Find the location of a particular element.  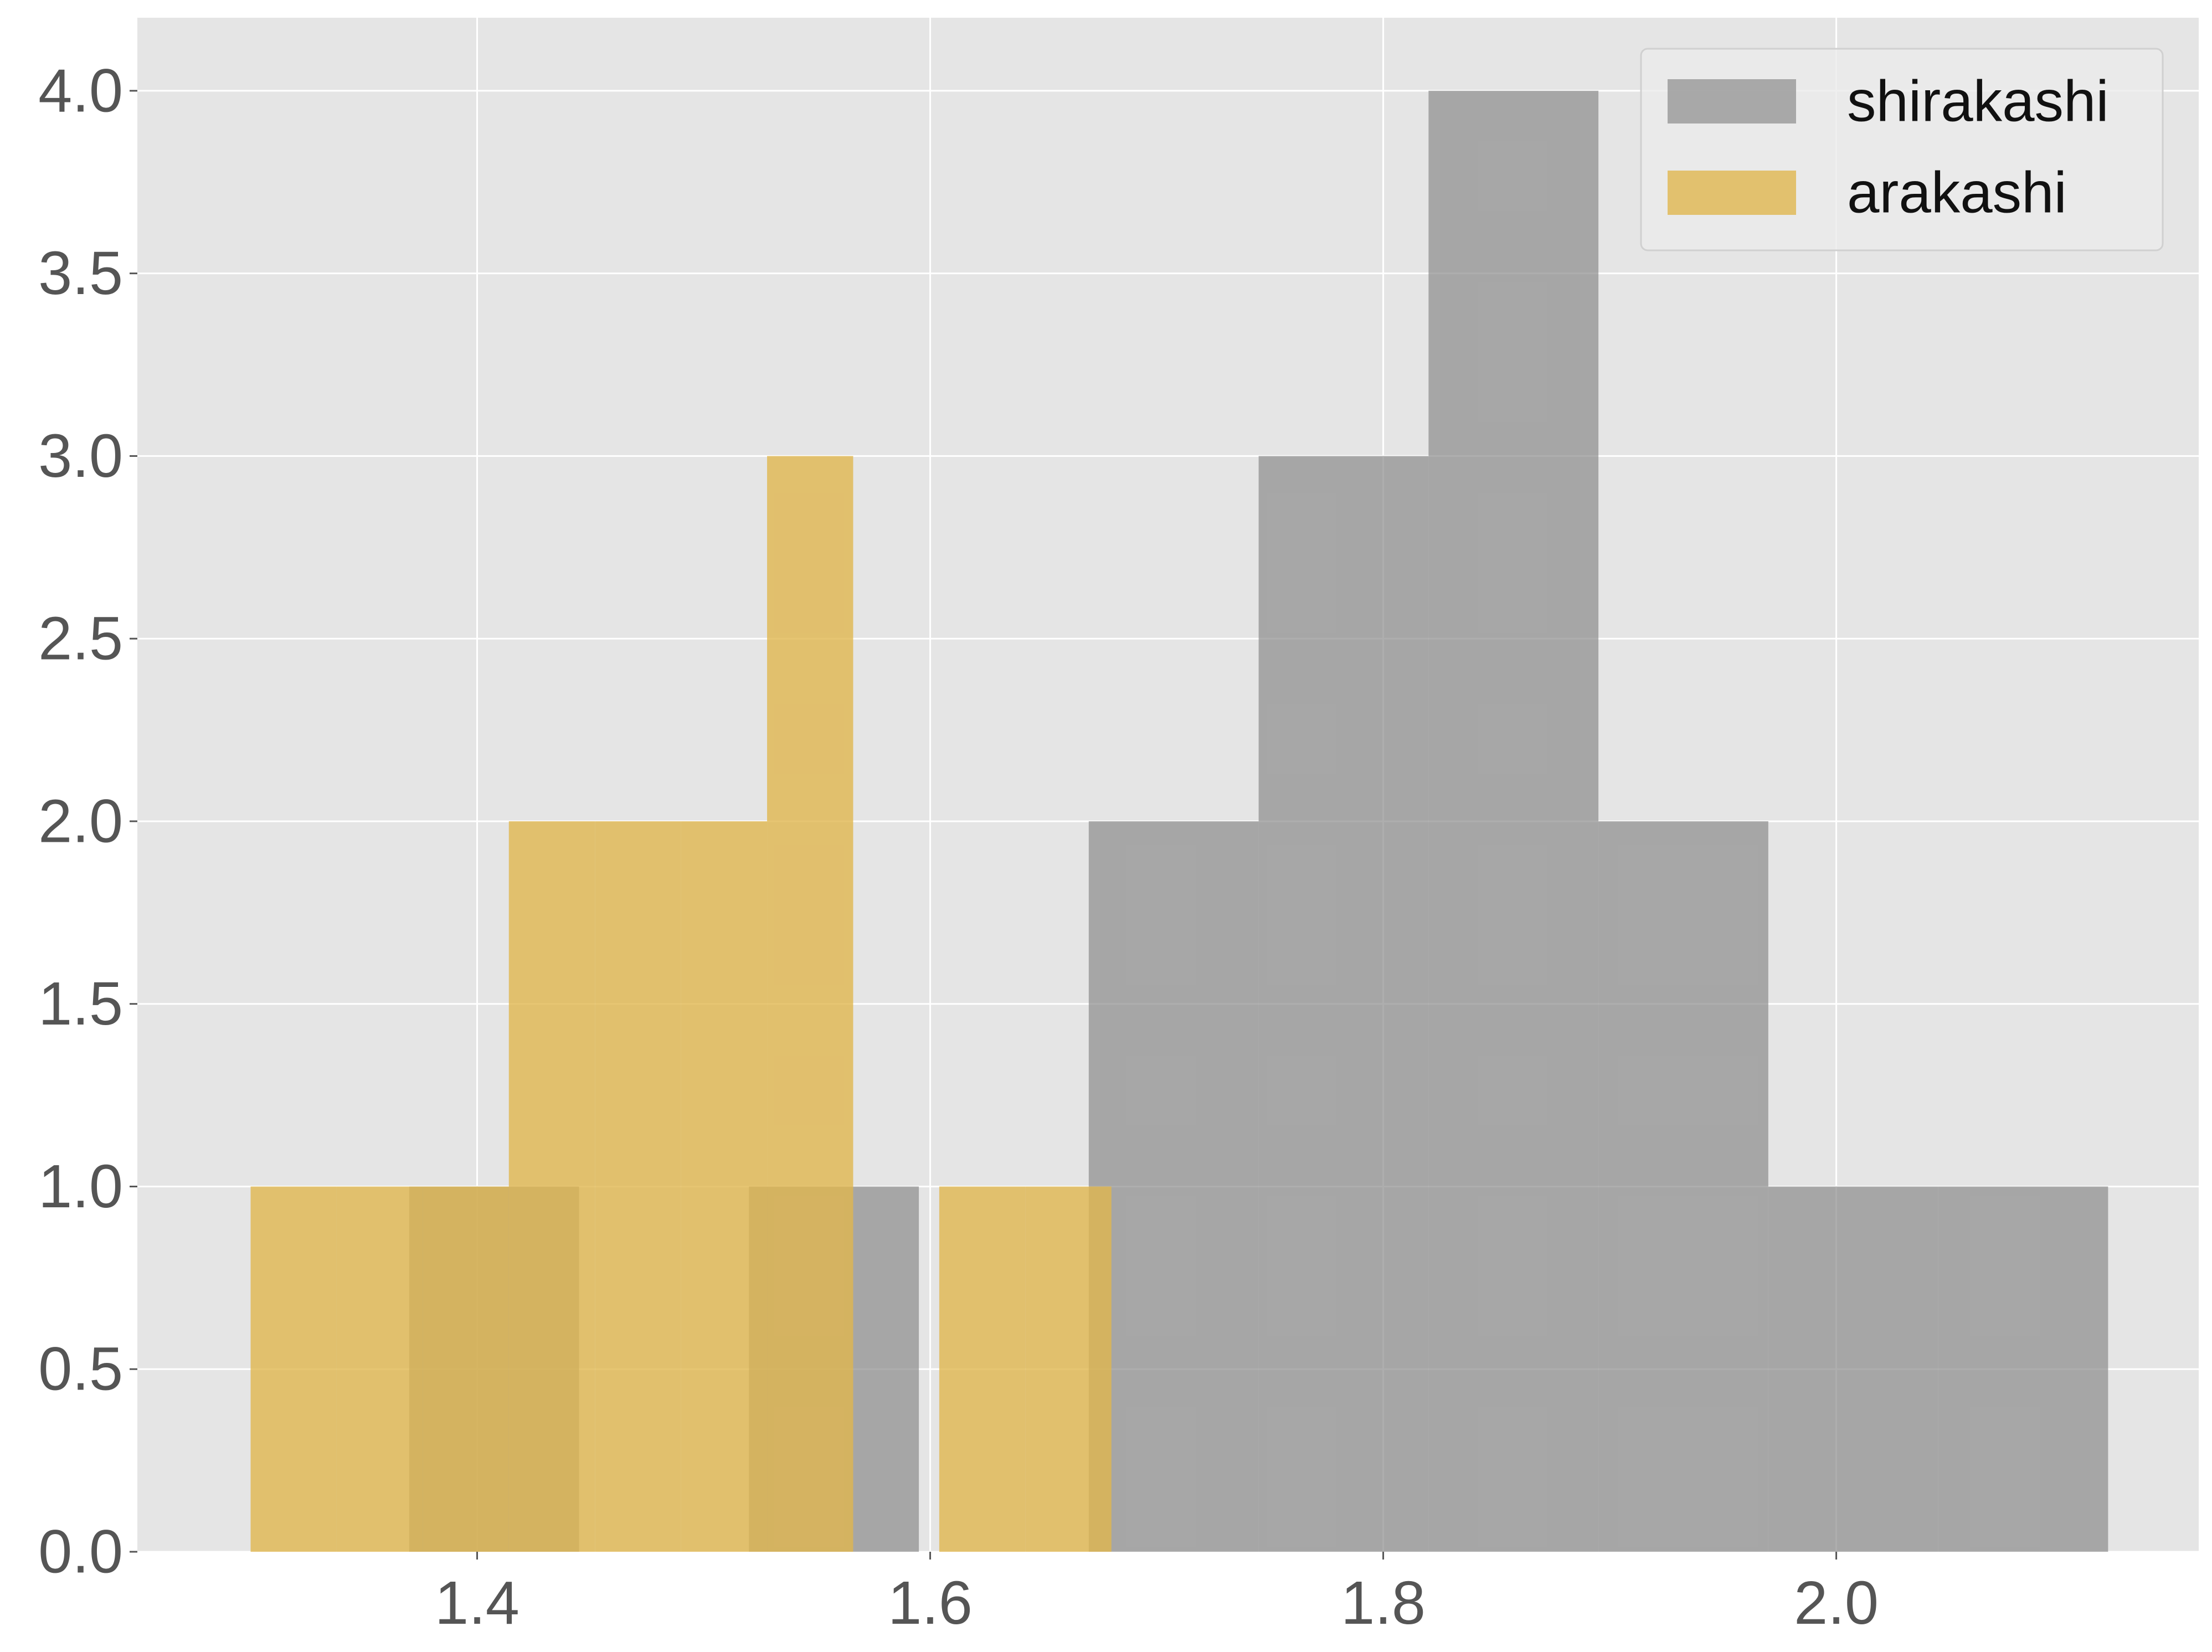

x-tick-label: 1.4 is located at coordinates (477, 1603).